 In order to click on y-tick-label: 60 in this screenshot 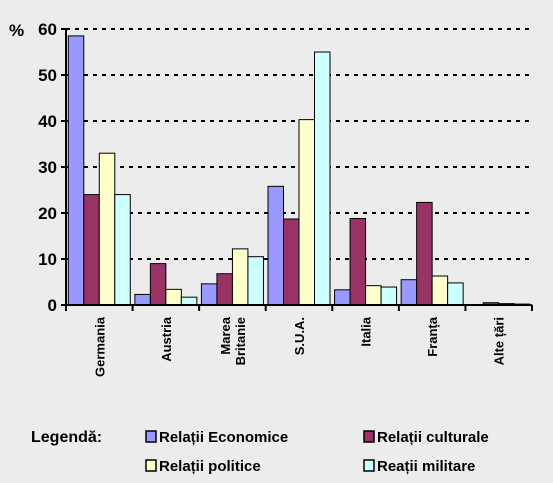, I will do `click(47, 29)`.